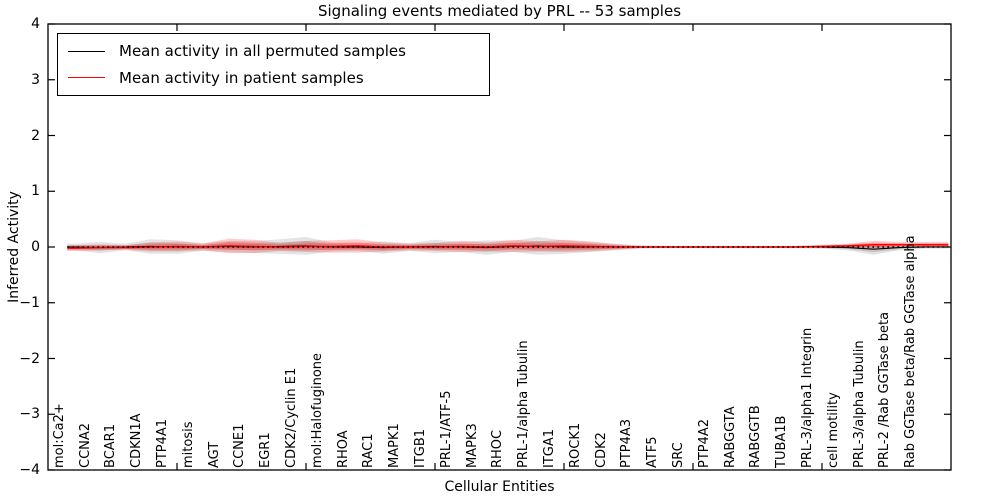 The image size is (1000, 500). What do you see at coordinates (317, 410) in the screenshot?
I see `x-category-label: mol:Halofuginone` at bounding box center [317, 410].